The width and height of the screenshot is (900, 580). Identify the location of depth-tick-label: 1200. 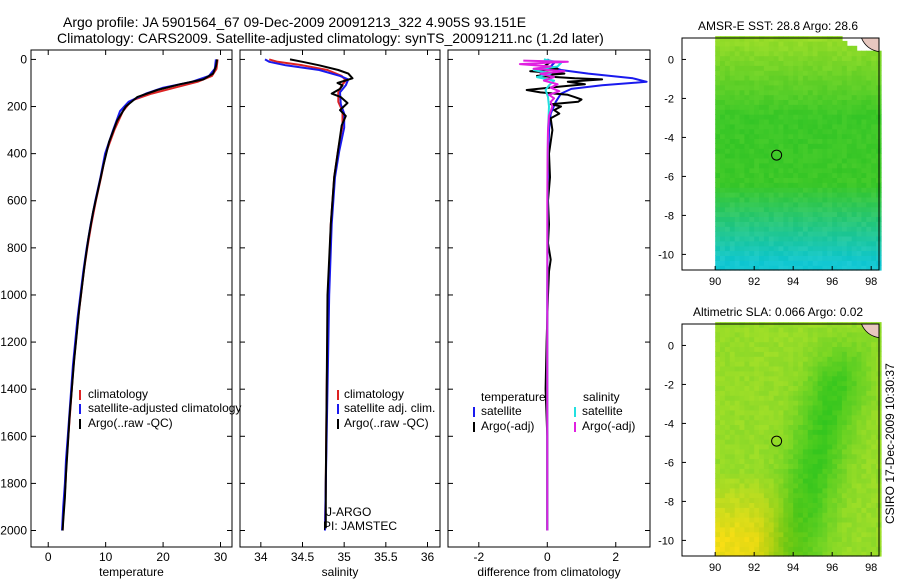
(13, 342).